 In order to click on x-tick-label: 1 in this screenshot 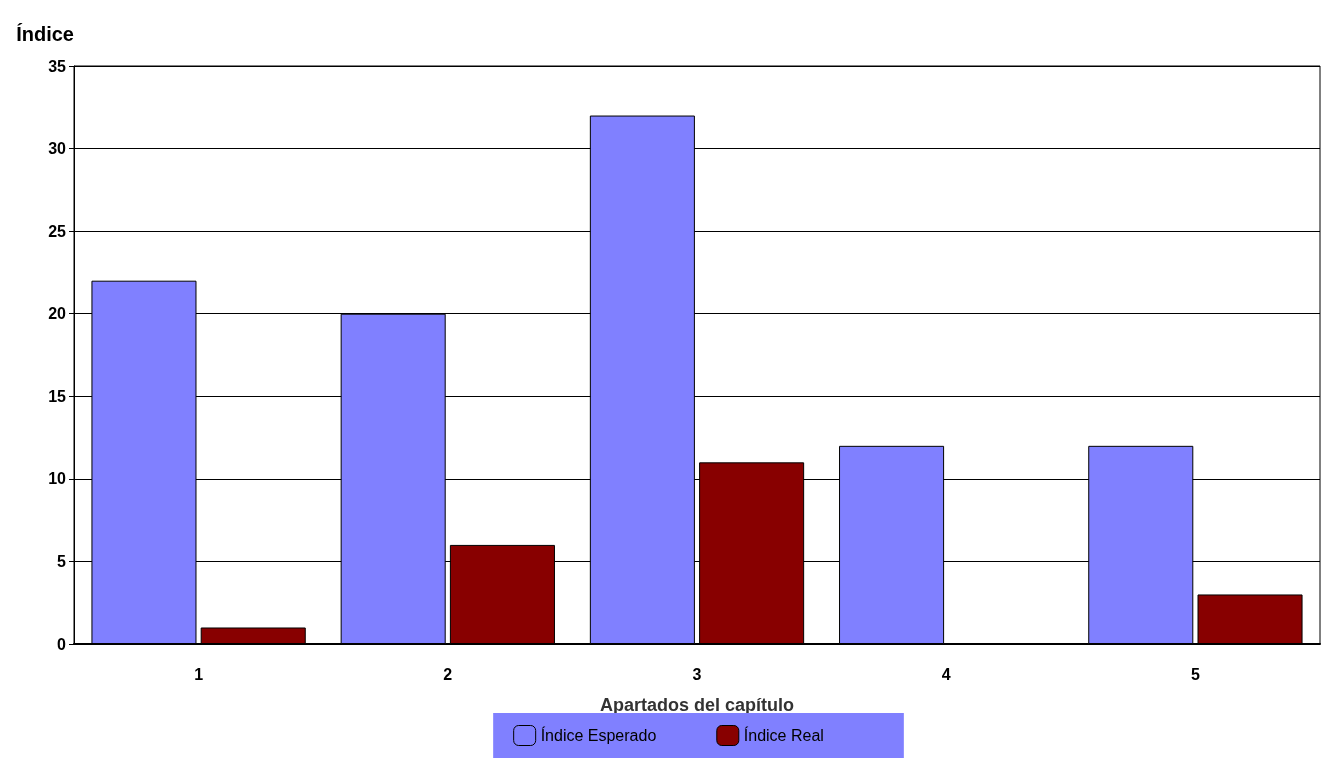, I will do `click(199, 674)`.